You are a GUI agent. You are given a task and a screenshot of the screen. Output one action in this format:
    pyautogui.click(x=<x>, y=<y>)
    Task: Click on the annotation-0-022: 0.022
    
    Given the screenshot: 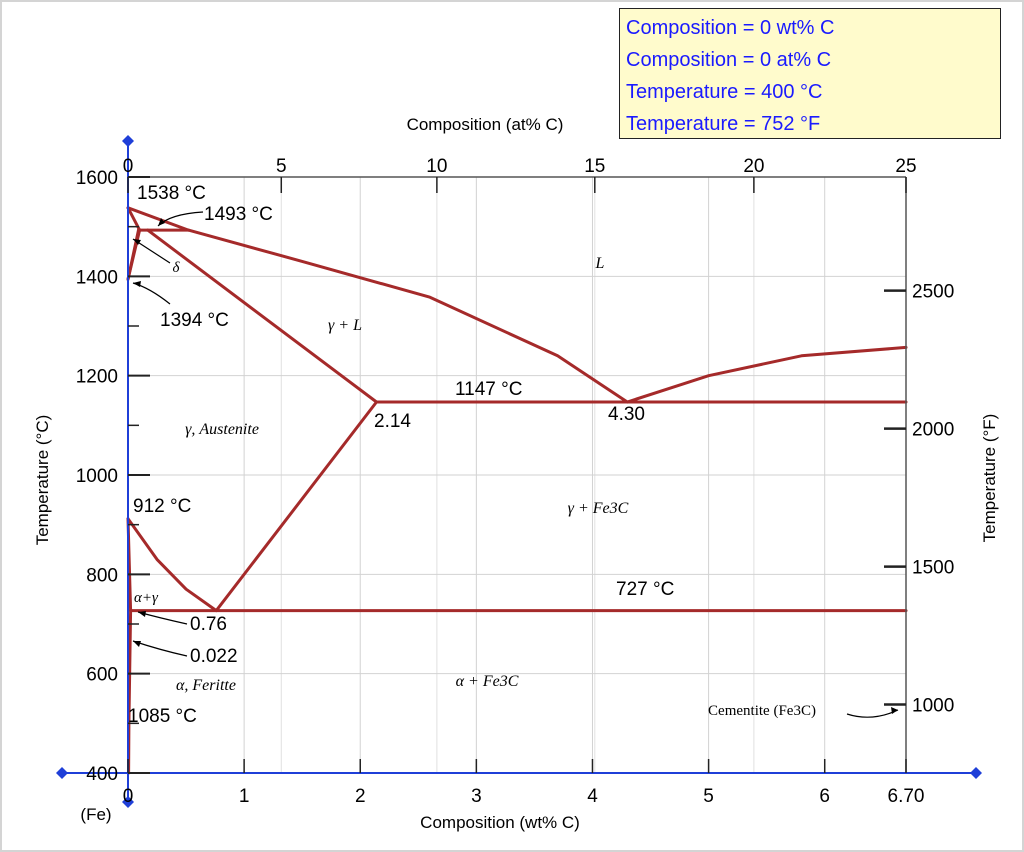 What is the action you would take?
    pyautogui.click(x=214, y=656)
    